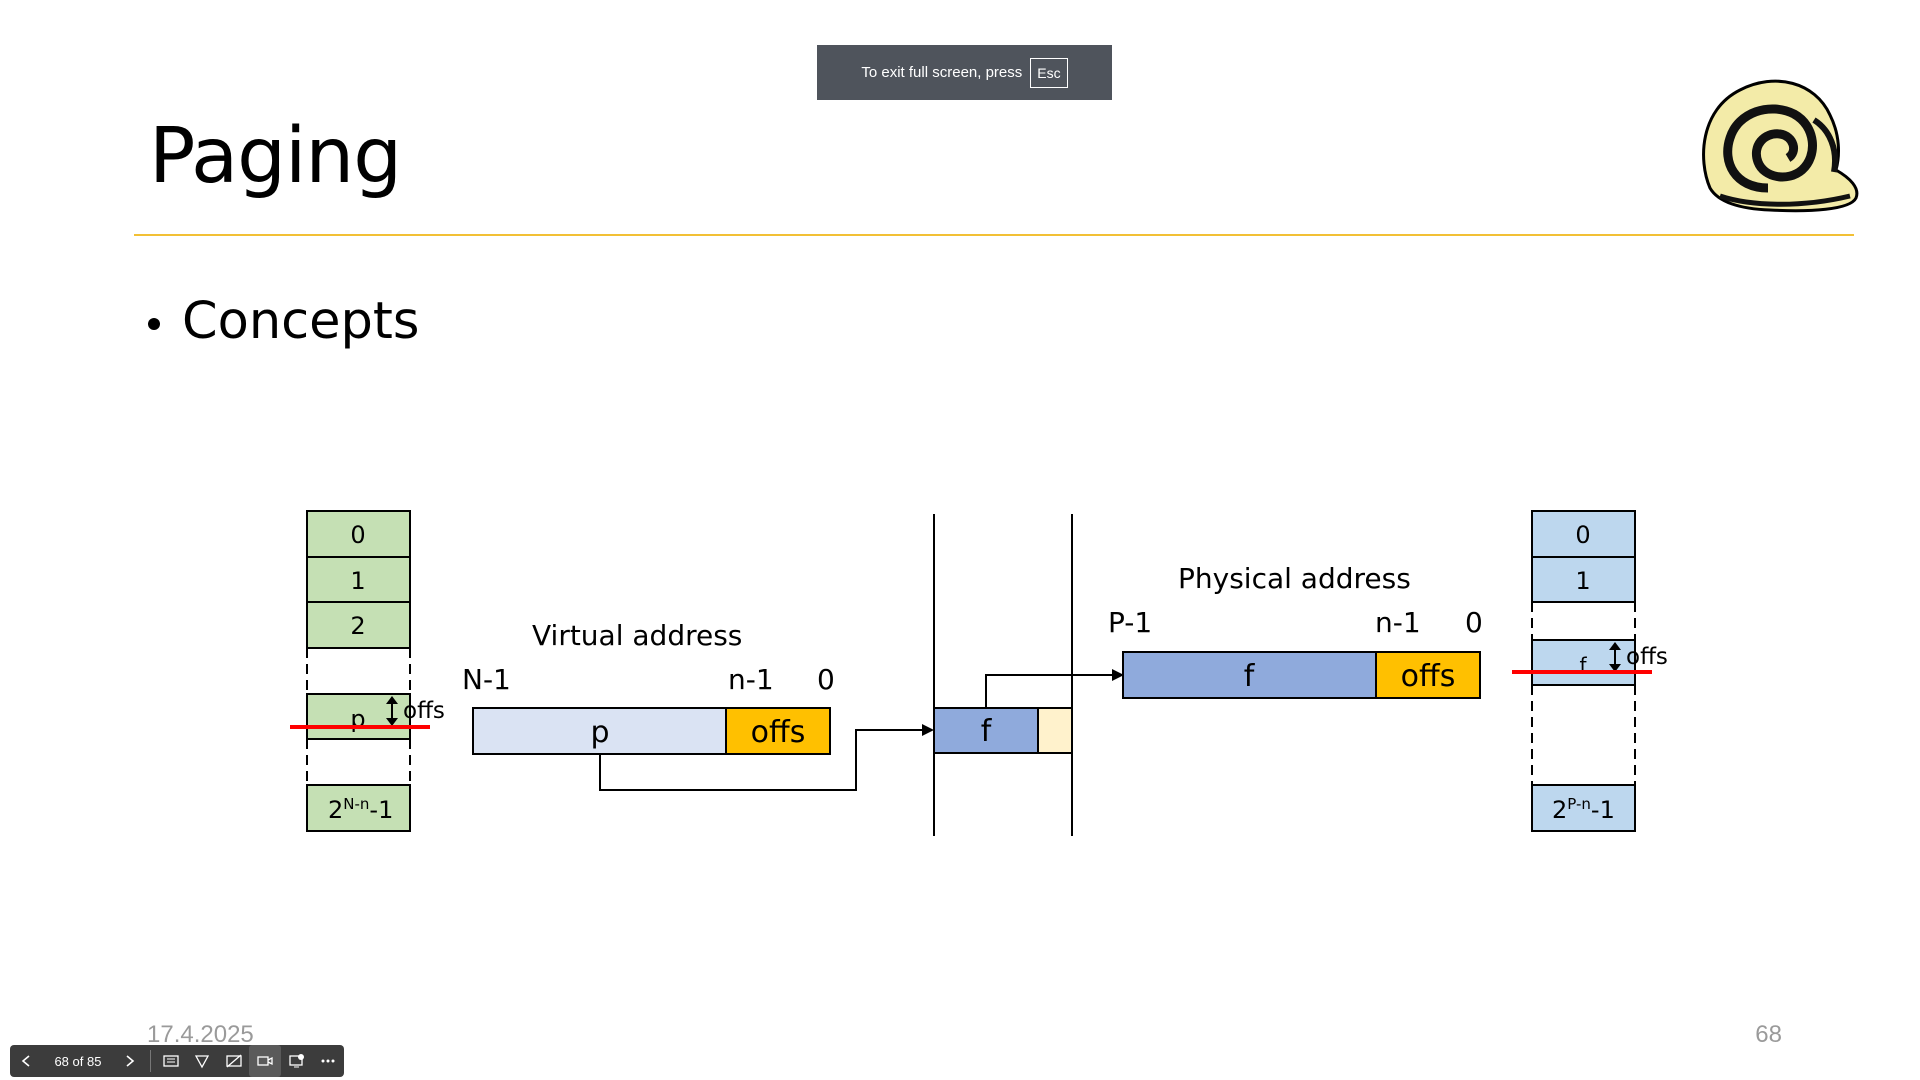  Describe the element at coordinates (637, 635) in the screenshot. I see `virtual-address-label: Virtual address` at that location.